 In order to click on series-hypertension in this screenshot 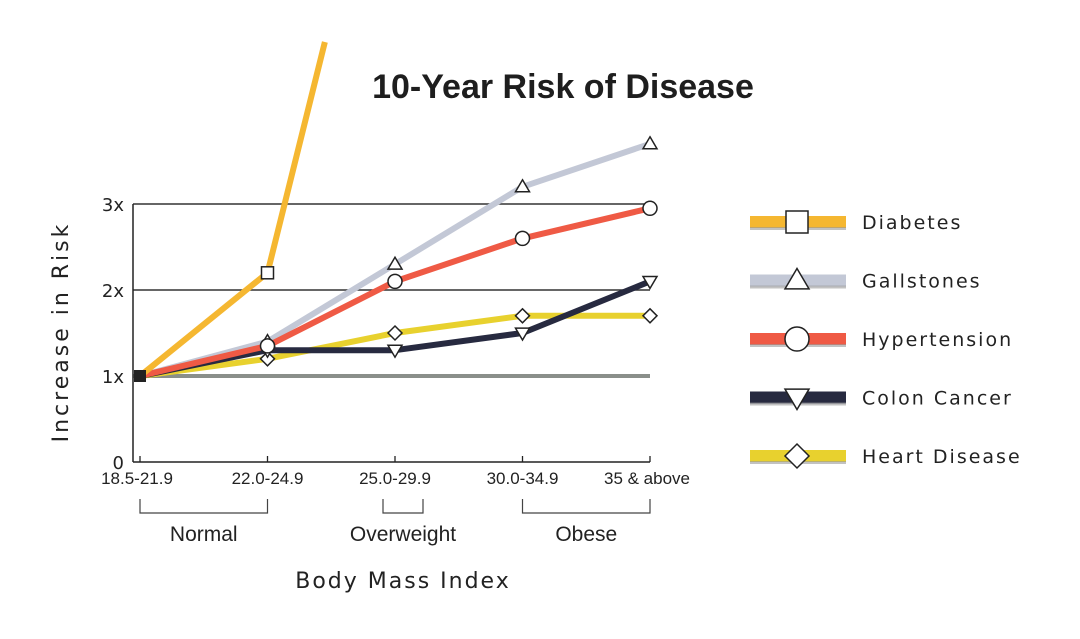, I will do `click(398, 289)`.